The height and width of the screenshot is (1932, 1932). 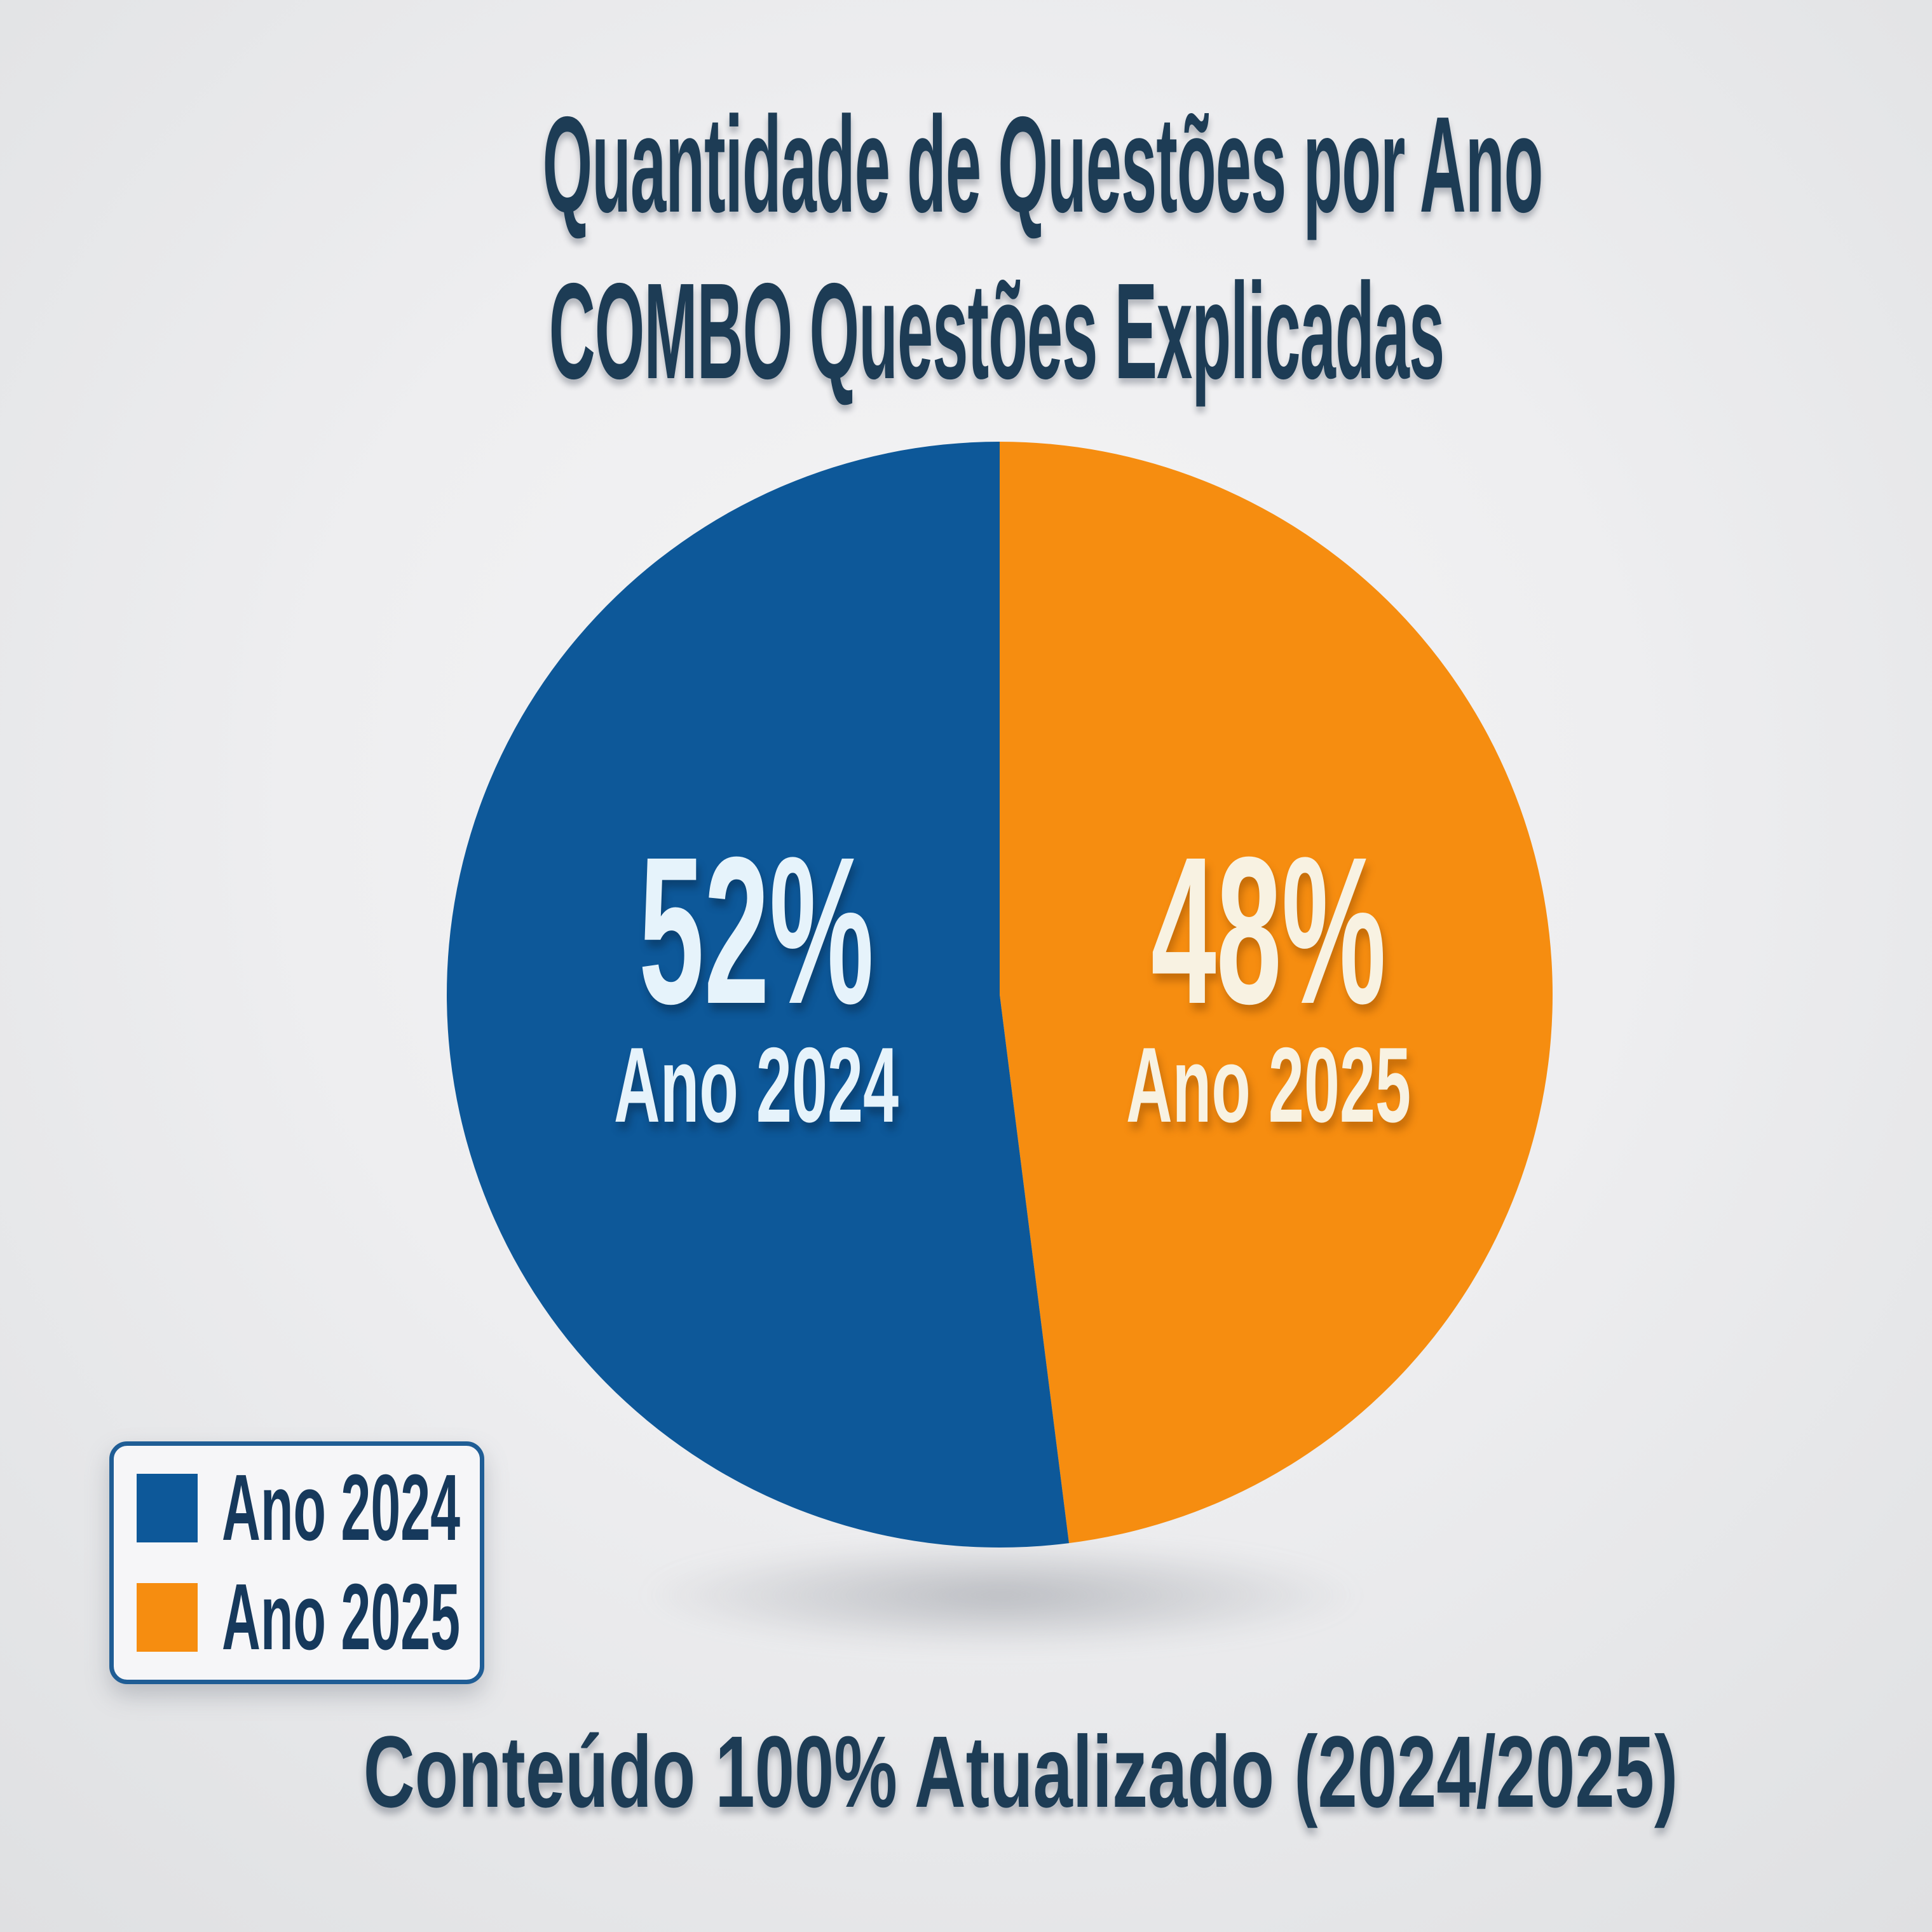 What do you see at coordinates (296, 1562) in the screenshot?
I see `legend: Ano 2024 Ano 2025` at bounding box center [296, 1562].